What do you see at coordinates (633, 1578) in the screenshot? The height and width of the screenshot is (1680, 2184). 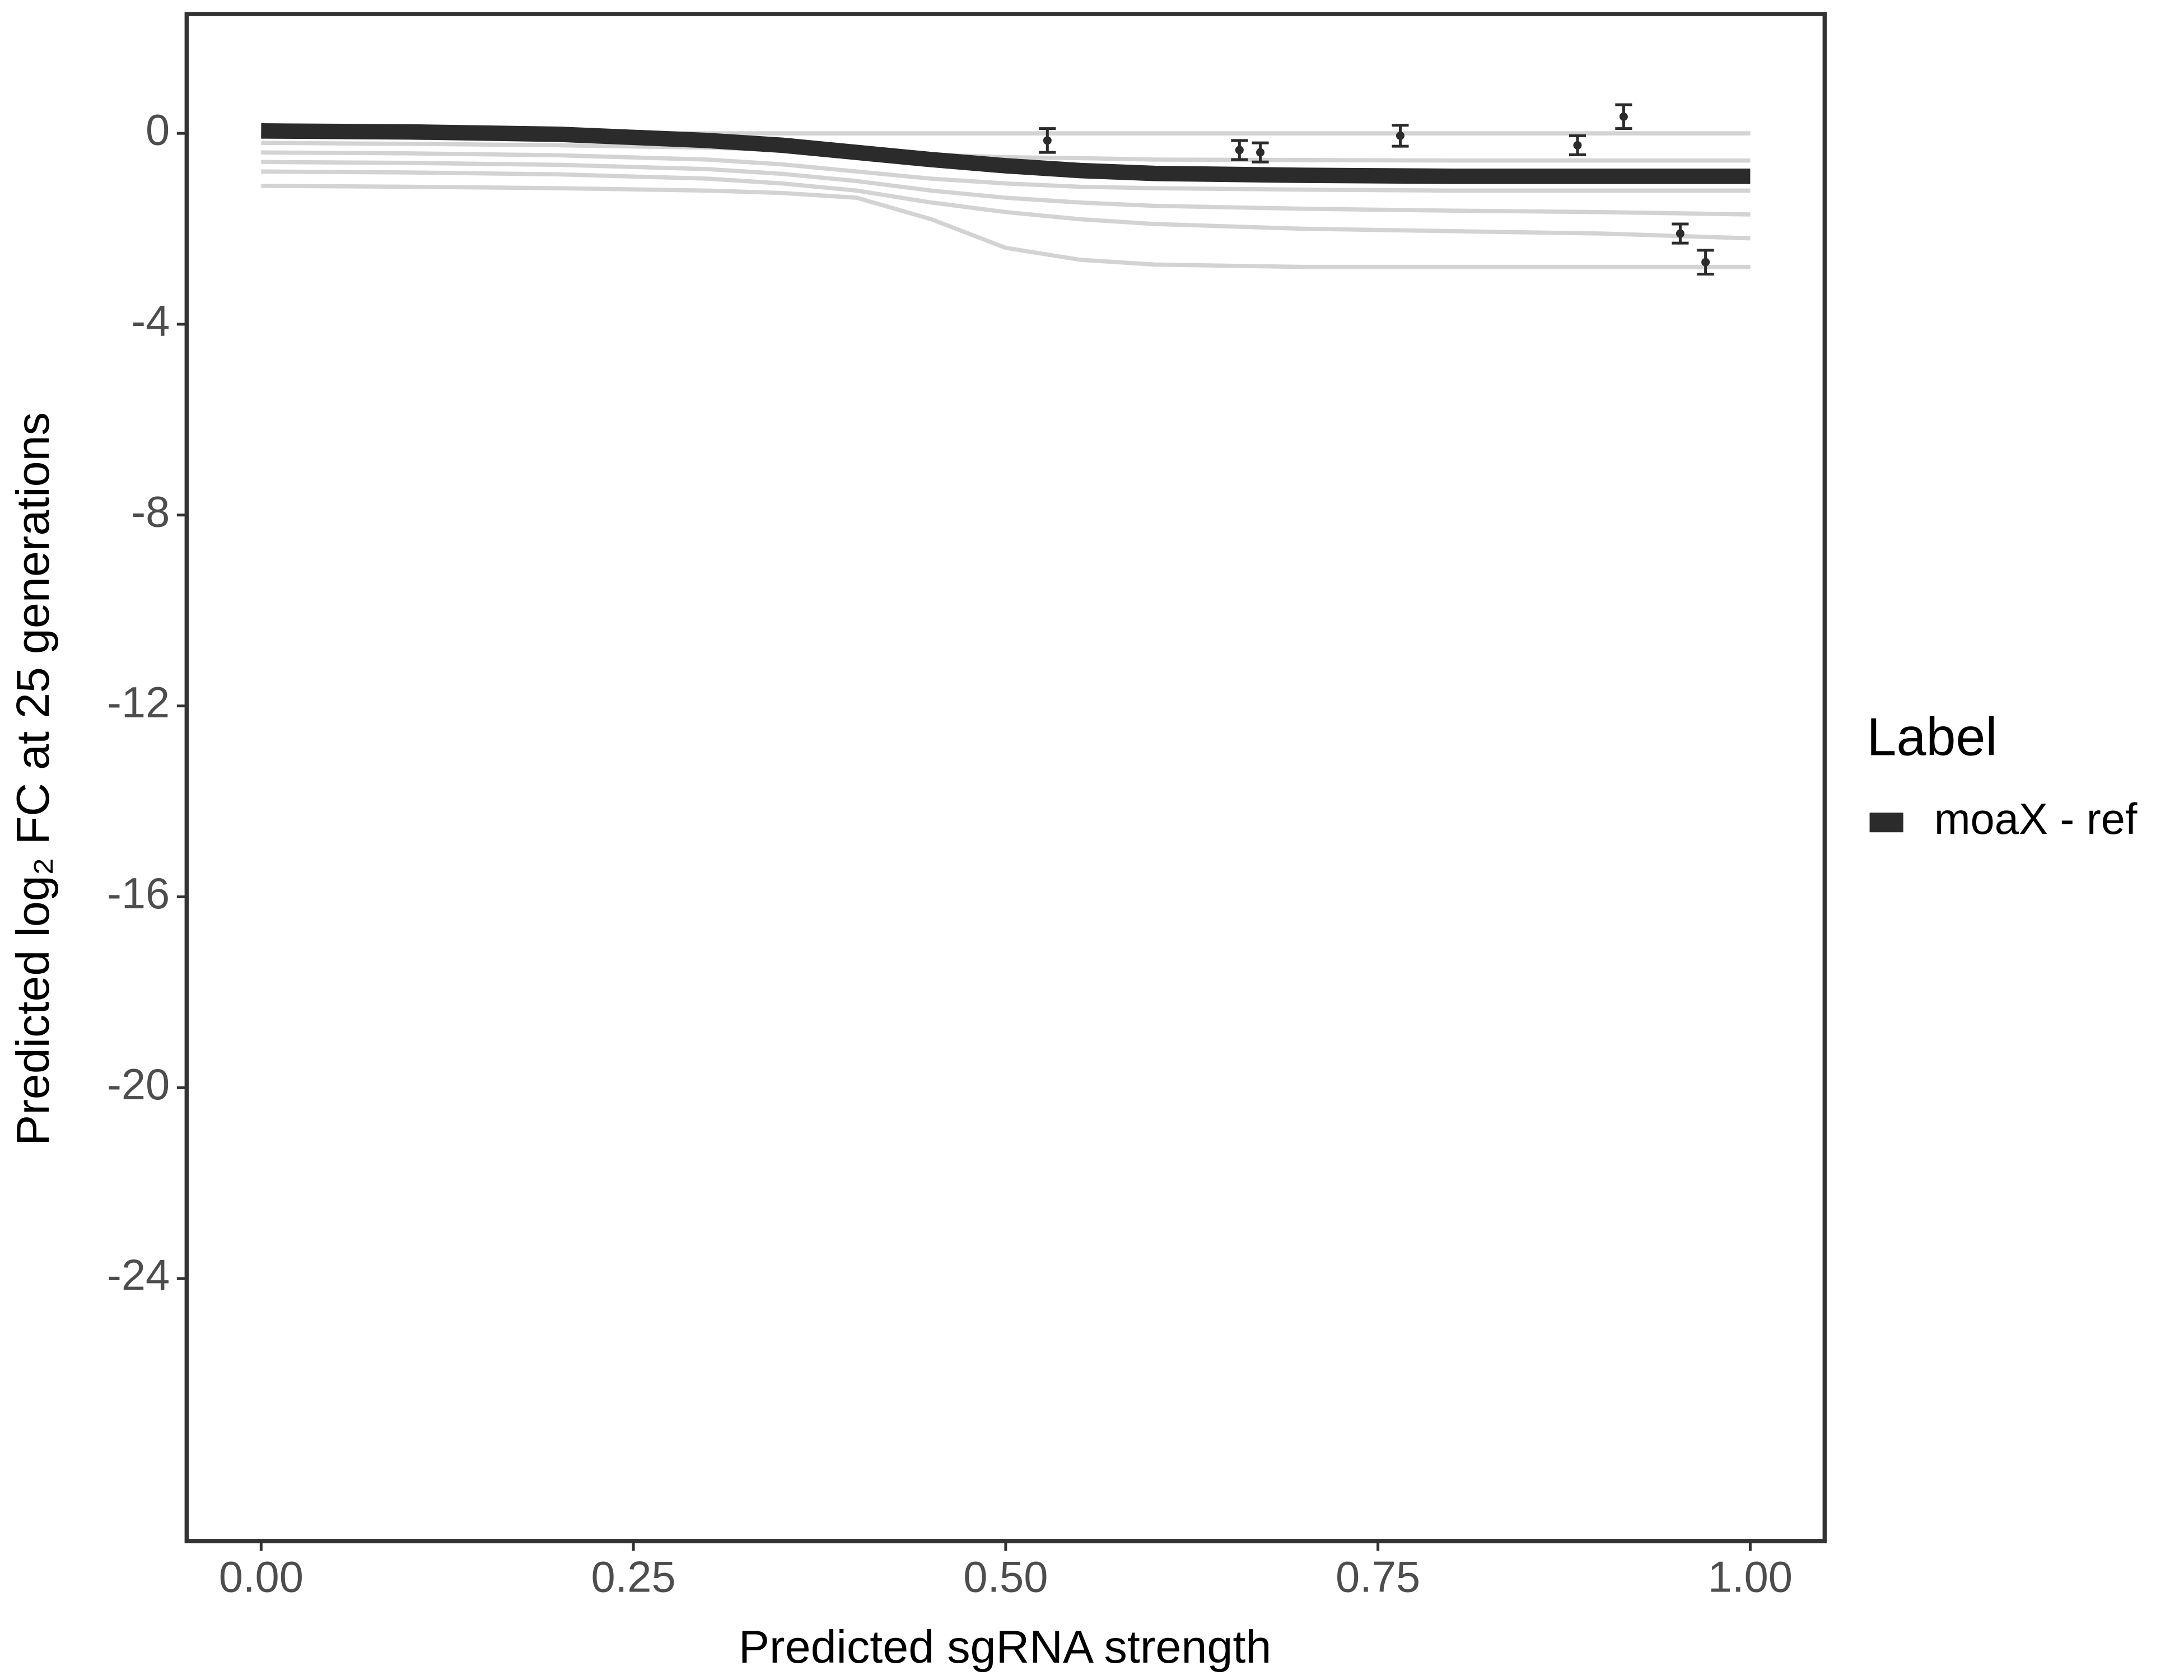 I see `x-tick-label: 0.25` at bounding box center [633, 1578].